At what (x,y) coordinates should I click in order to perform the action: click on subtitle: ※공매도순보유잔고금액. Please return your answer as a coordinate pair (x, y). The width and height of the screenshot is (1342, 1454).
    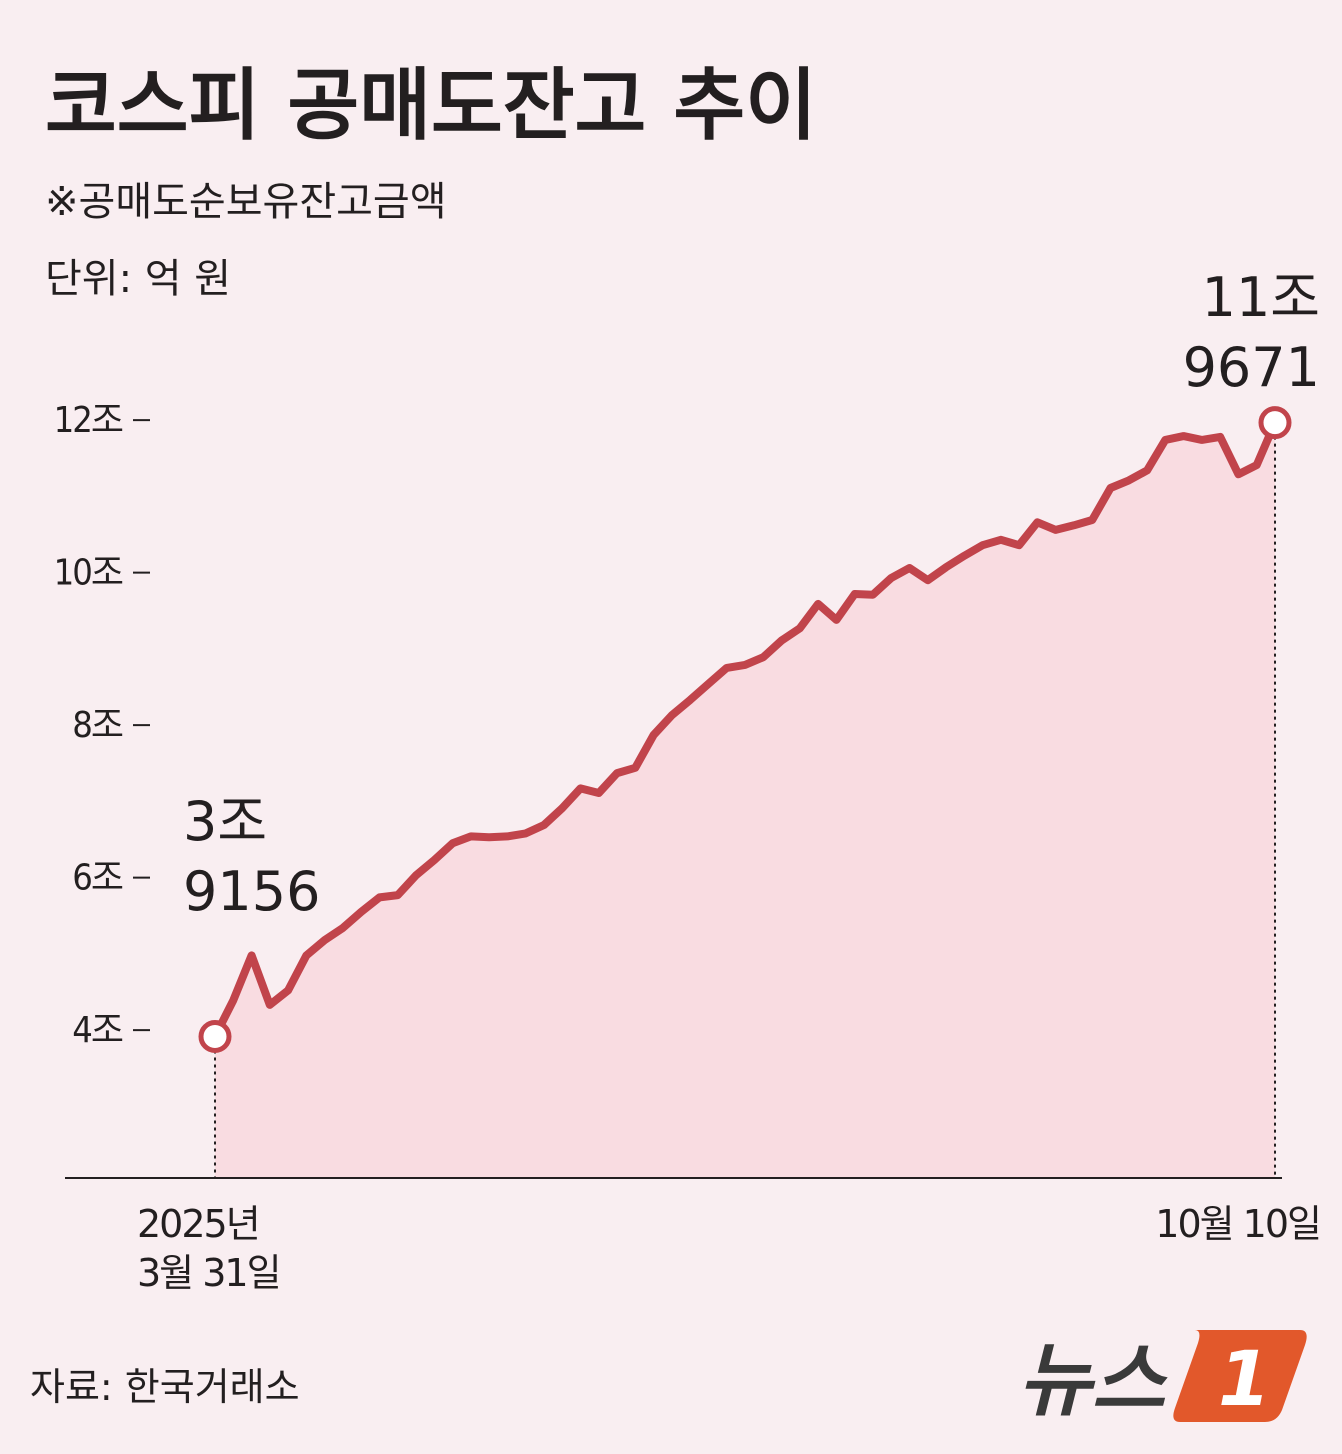
    Looking at the image, I should click on (246, 202).